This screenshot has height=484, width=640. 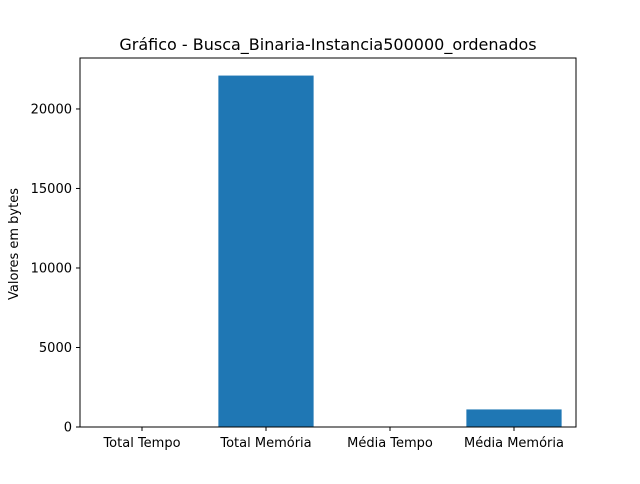 I want to click on y-axis-label: Valores em bytes, so click(x=14, y=244).